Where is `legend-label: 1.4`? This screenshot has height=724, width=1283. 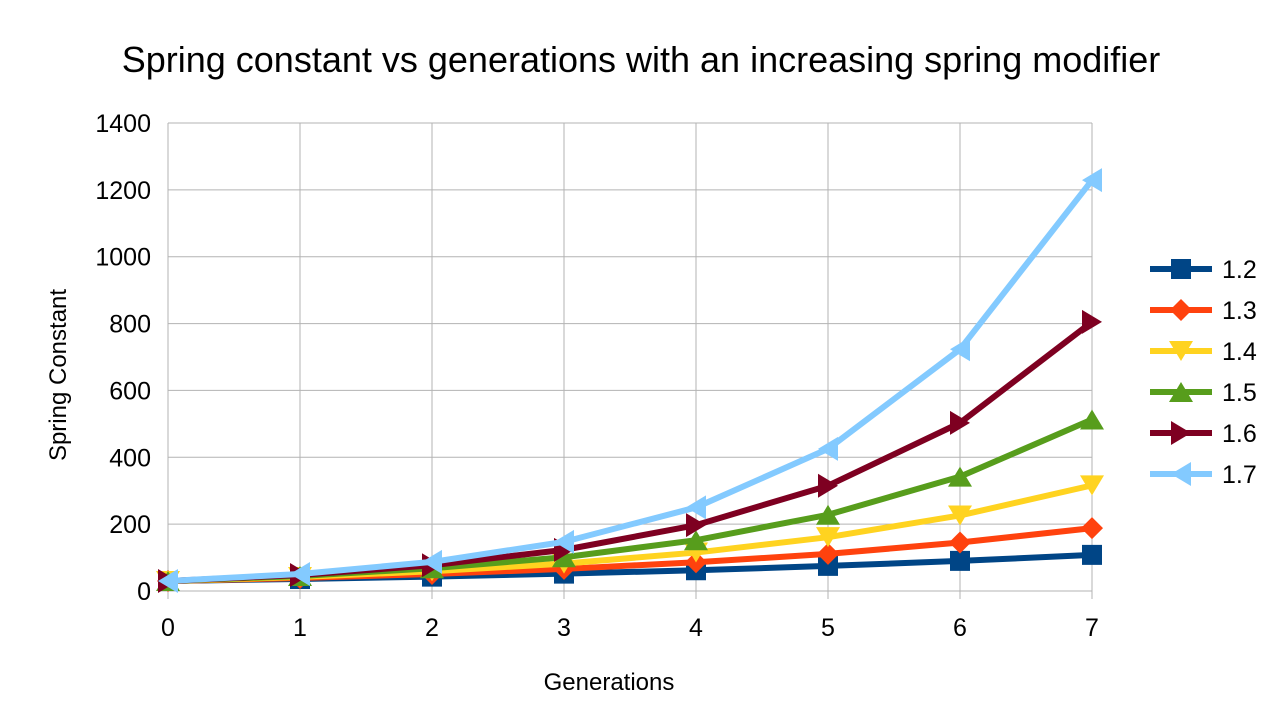
legend-label: 1.4 is located at coordinates (1239, 352).